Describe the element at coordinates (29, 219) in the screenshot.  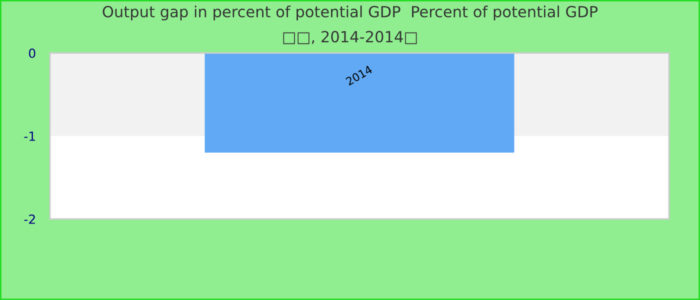
I see `y-tick-label: -2` at that location.